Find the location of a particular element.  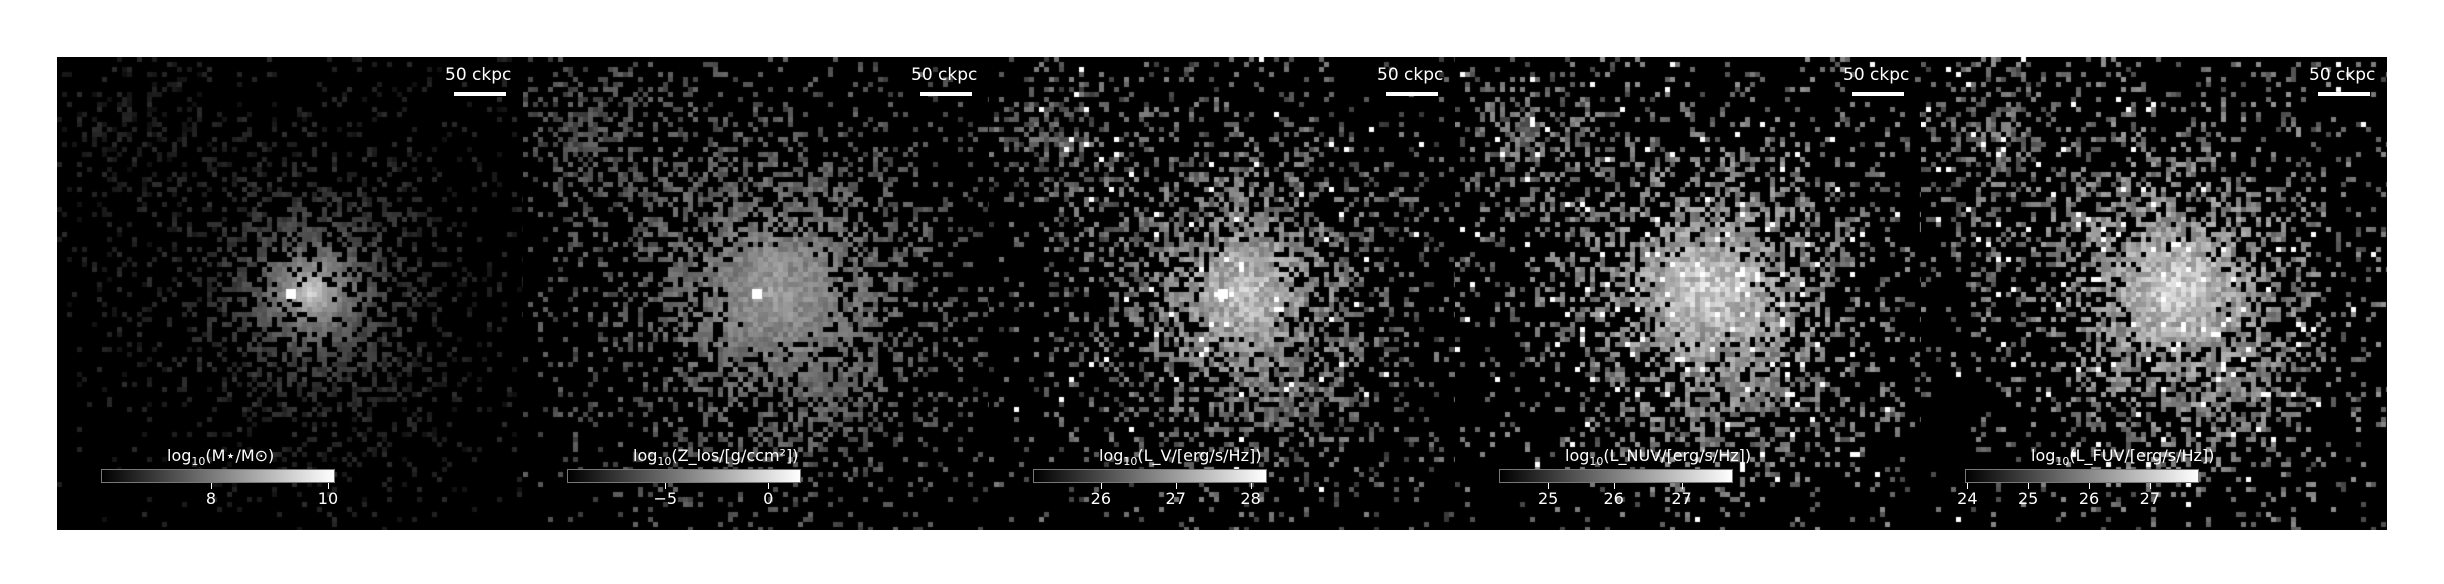

colorbar-label: log10(L_NUV/[erg/s/Hz]) is located at coordinates (1658, 457).